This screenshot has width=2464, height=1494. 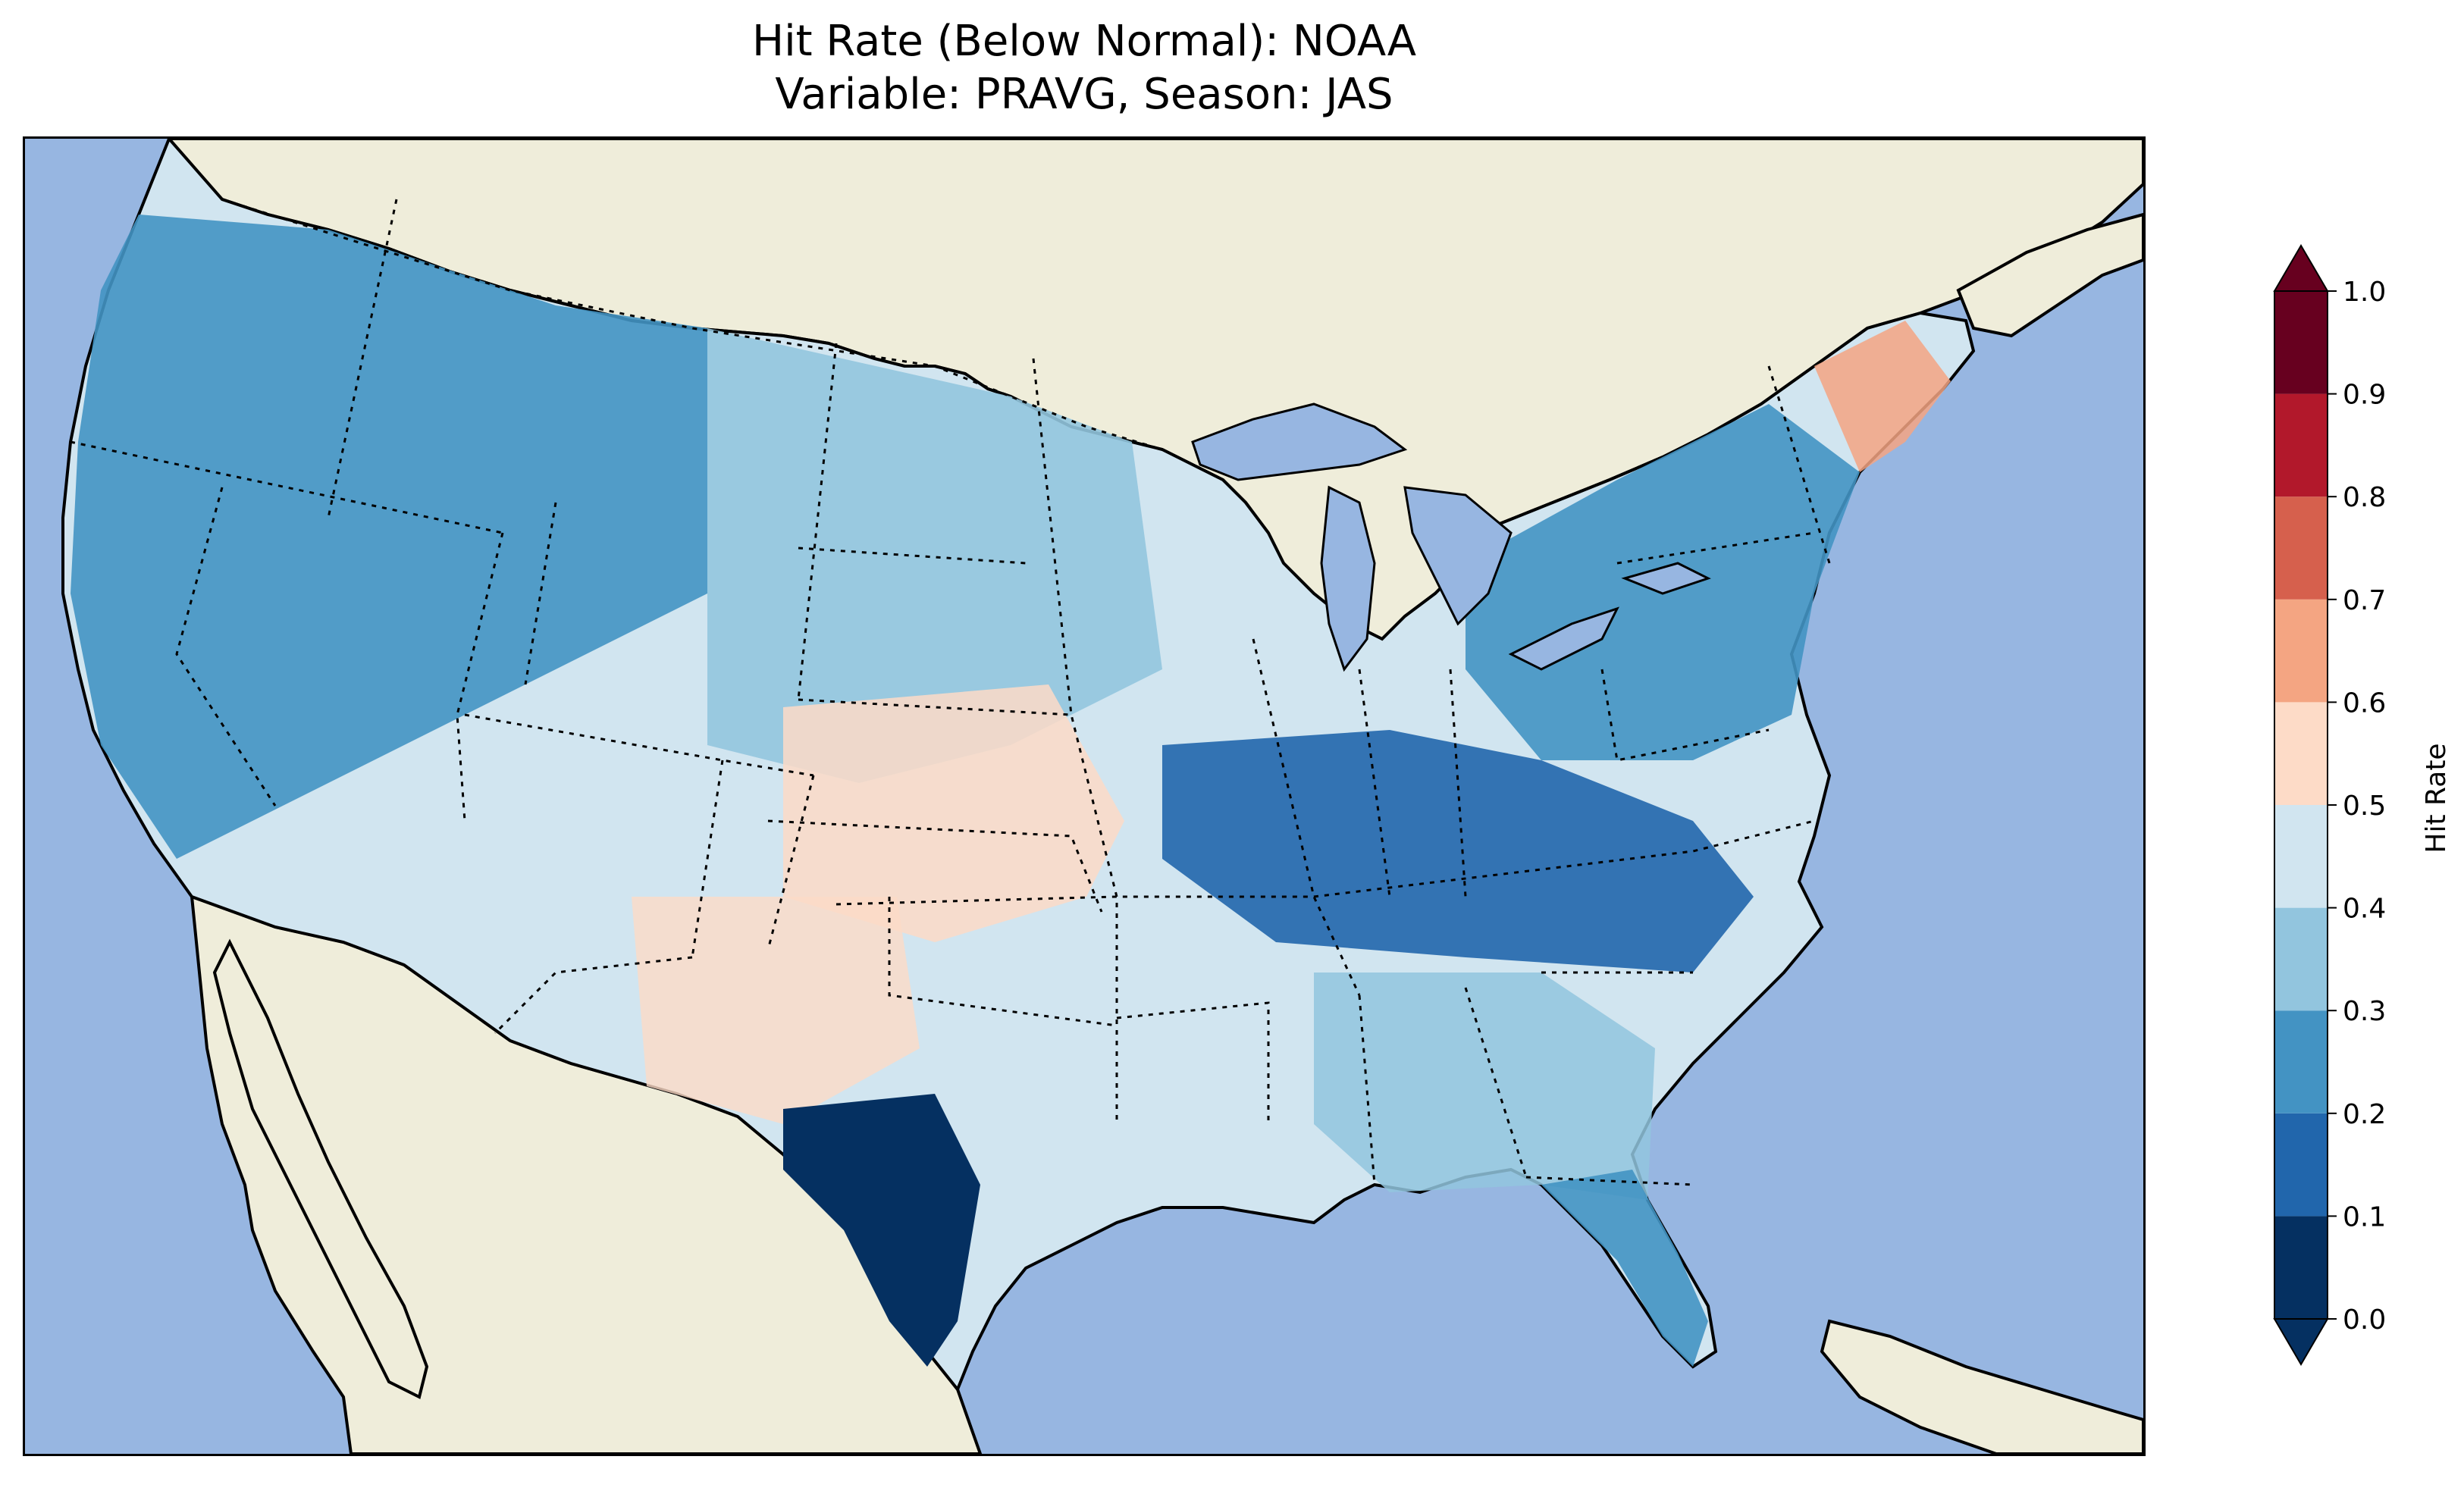 I want to click on hit-rate-region-northern-plains, so click(x=935, y=555).